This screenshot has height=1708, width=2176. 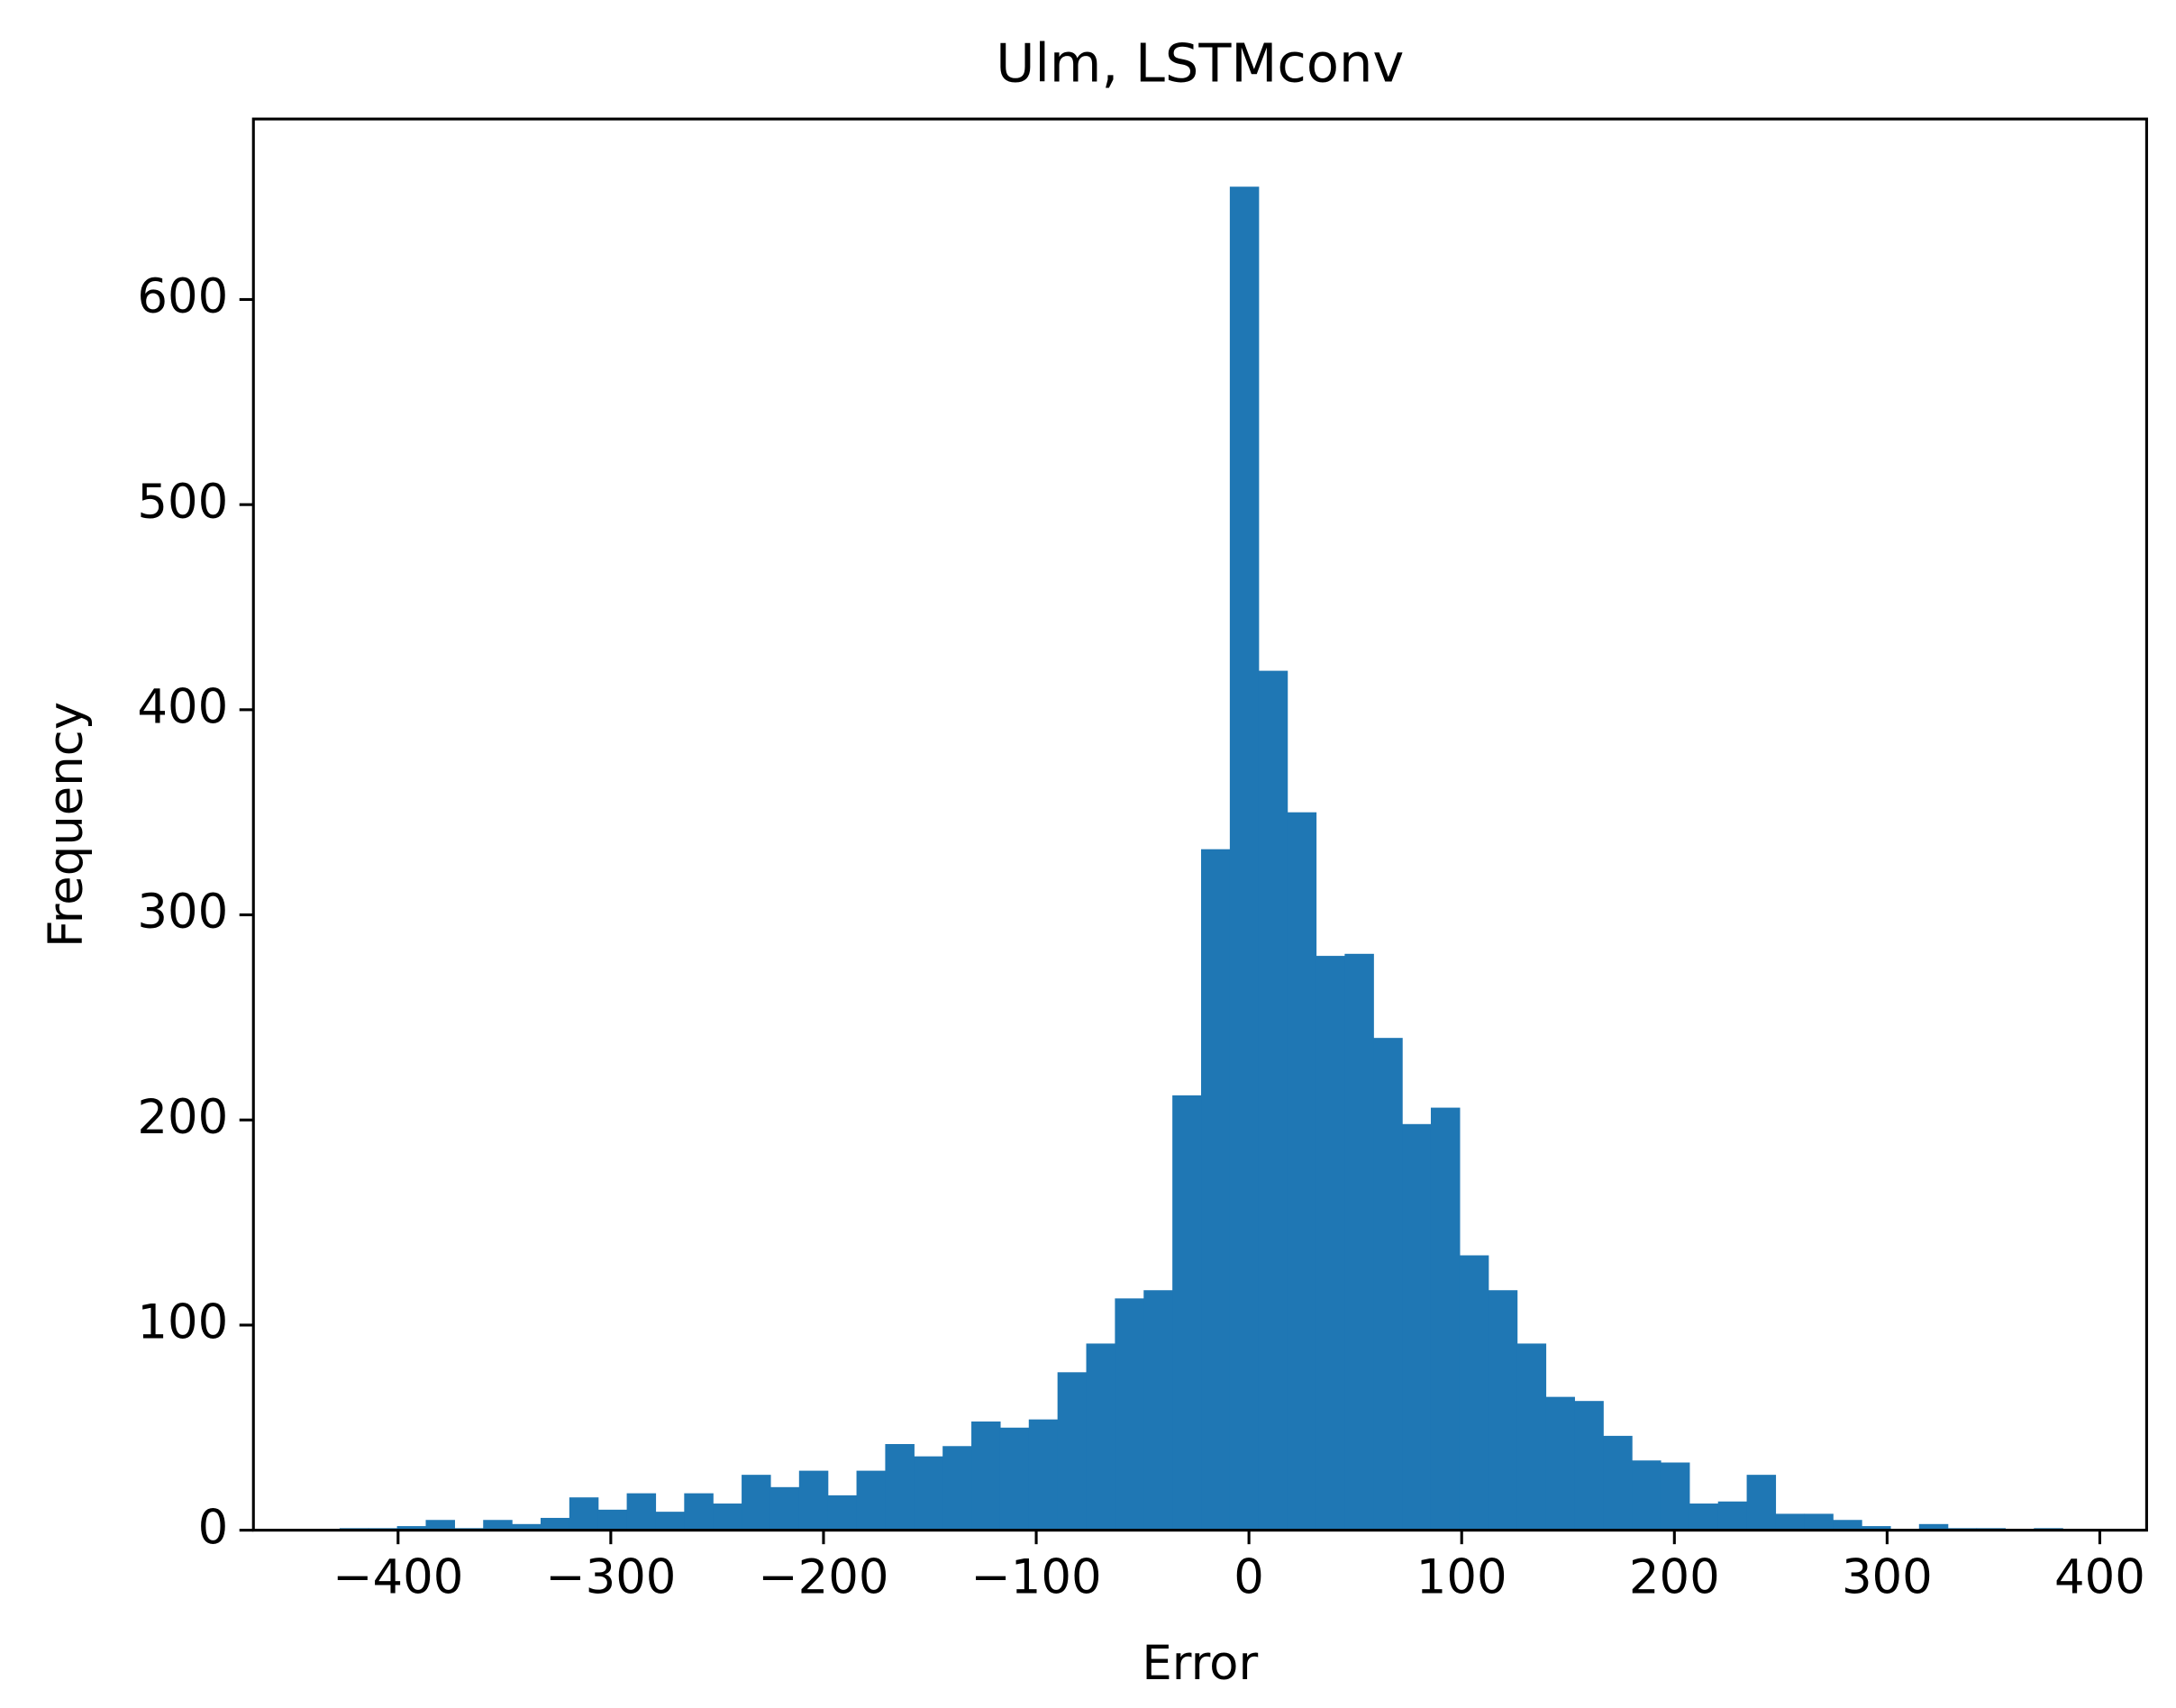 What do you see at coordinates (214, 1527) in the screenshot?
I see `y-tick-label: 0` at bounding box center [214, 1527].